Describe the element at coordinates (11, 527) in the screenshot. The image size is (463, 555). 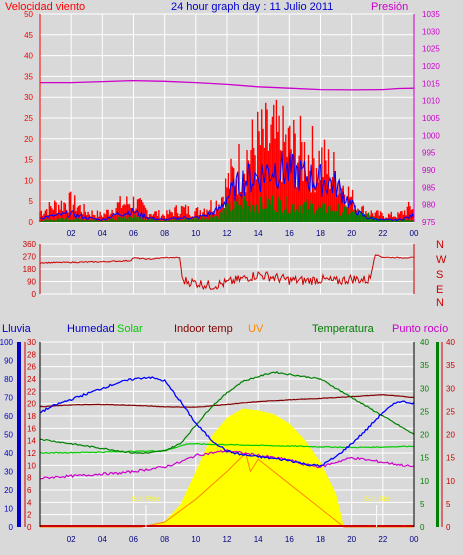
I see `humidity-tick-label: 0` at that location.